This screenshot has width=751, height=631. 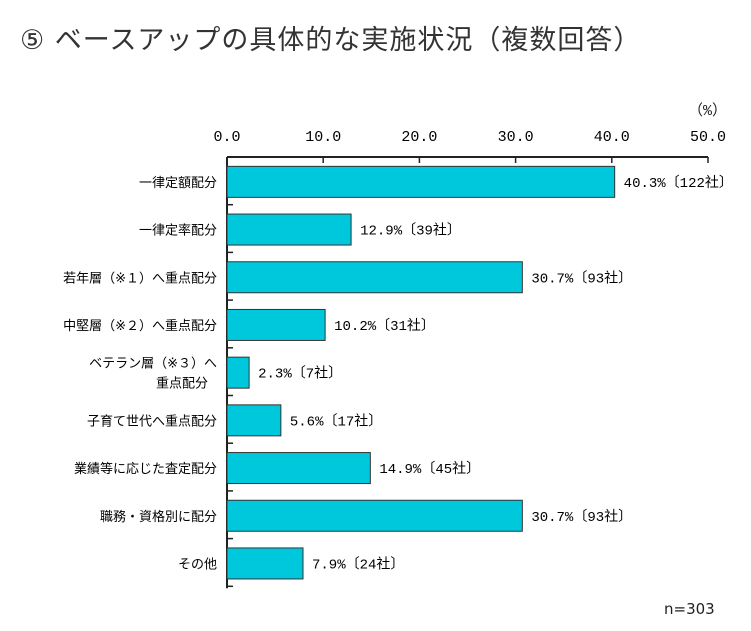 What do you see at coordinates (182, 384) in the screenshot?
I see `category-label: 重点配分` at bounding box center [182, 384].